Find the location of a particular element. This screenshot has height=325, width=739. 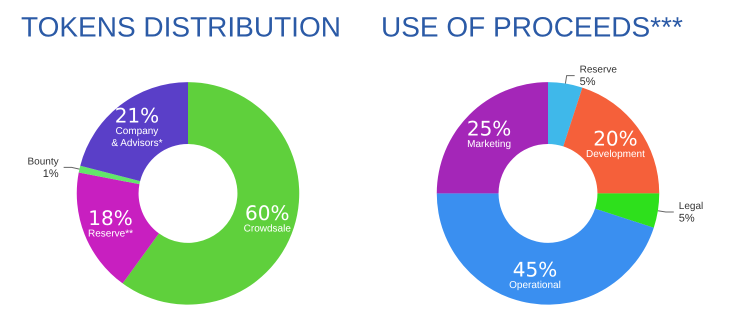

slice-label: Marketing is located at coordinates (489, 144).